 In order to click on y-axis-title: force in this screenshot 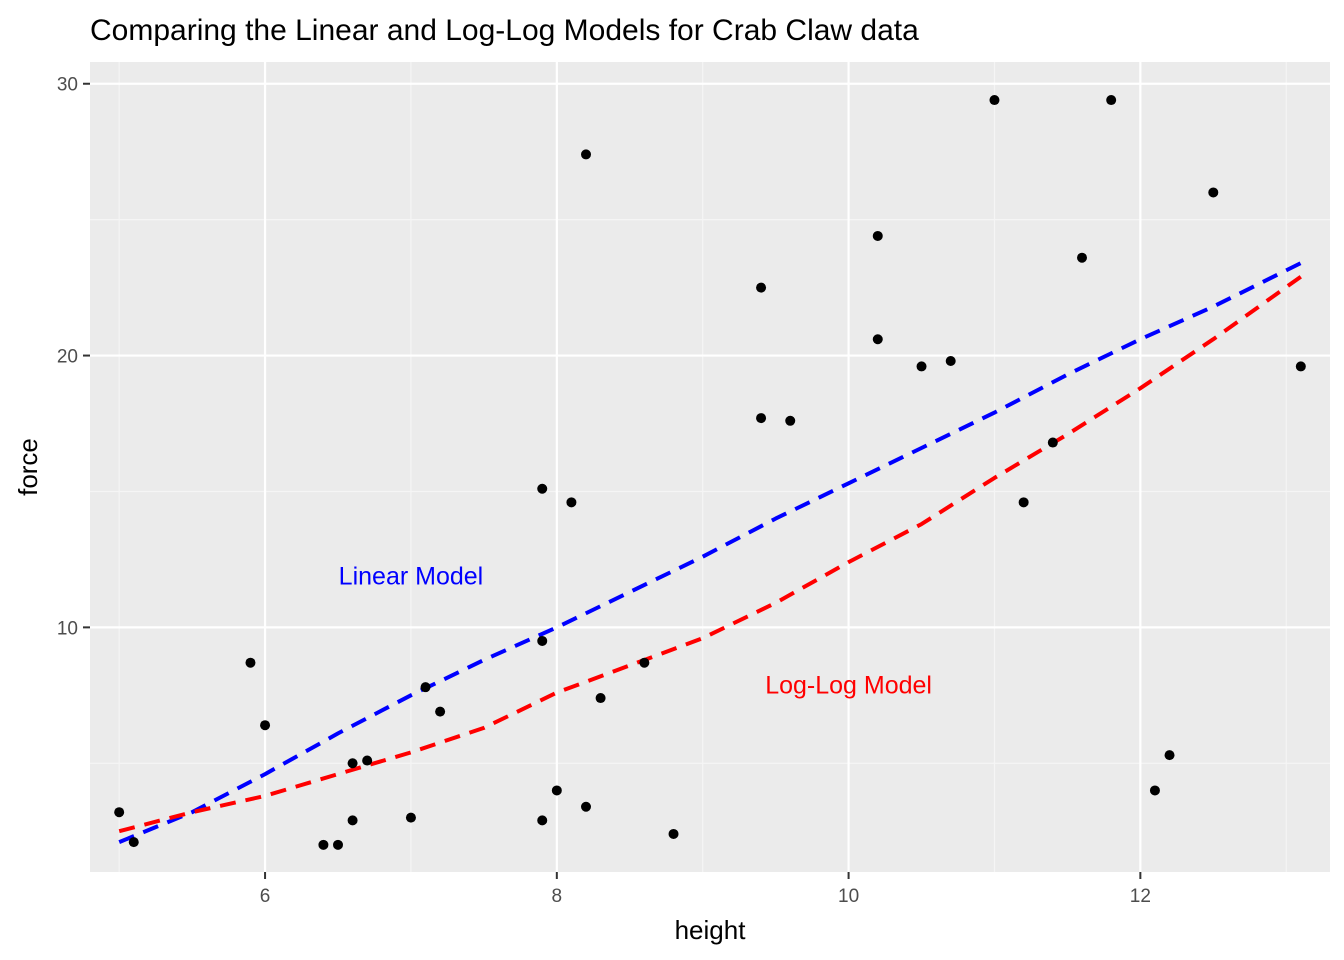, I will do `click(28, 467)`.